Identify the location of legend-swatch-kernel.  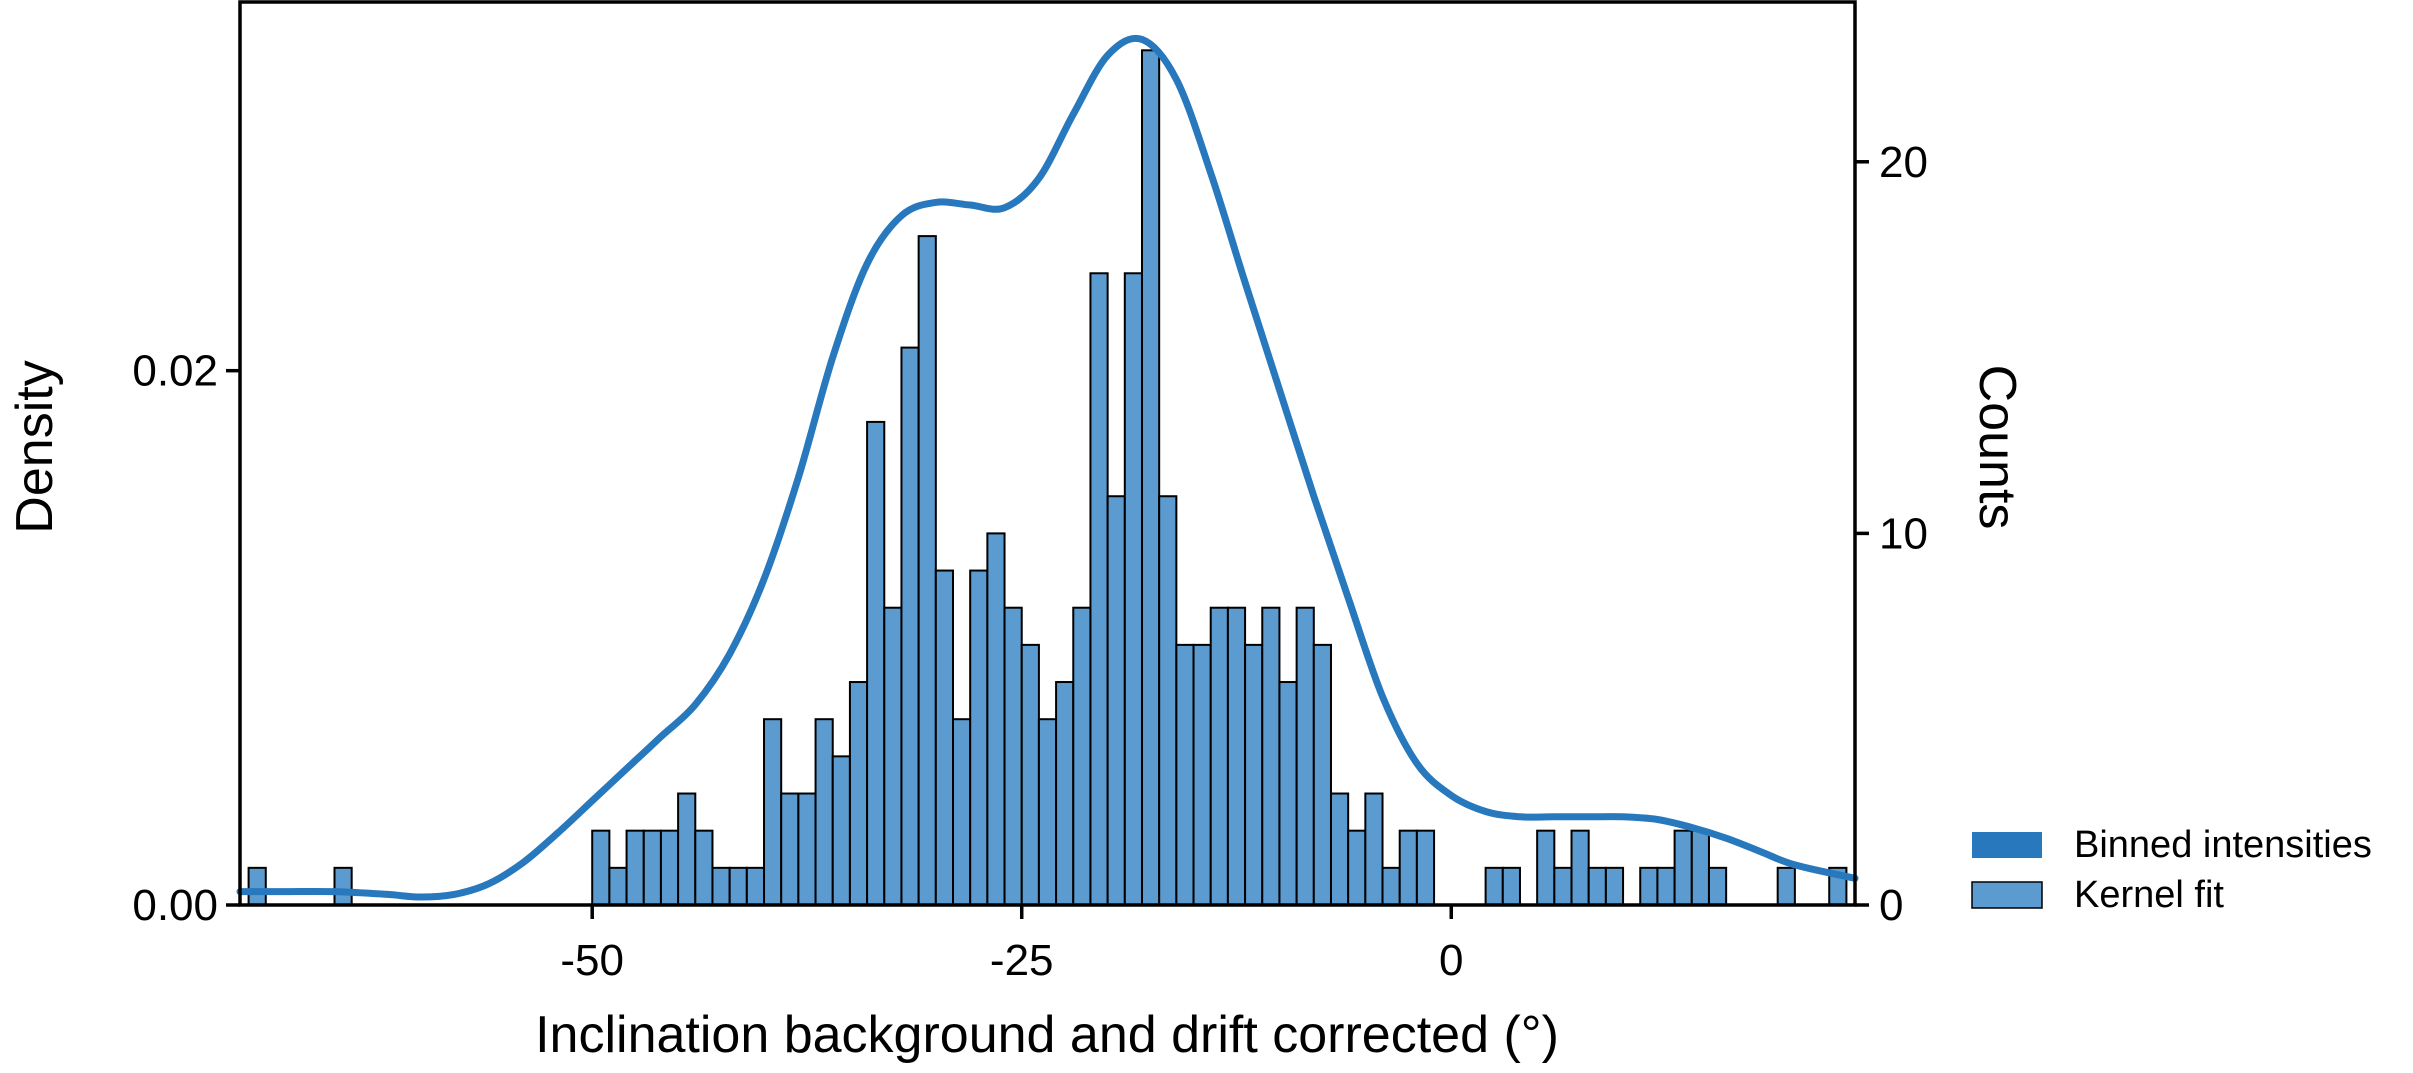
(2007, 895).